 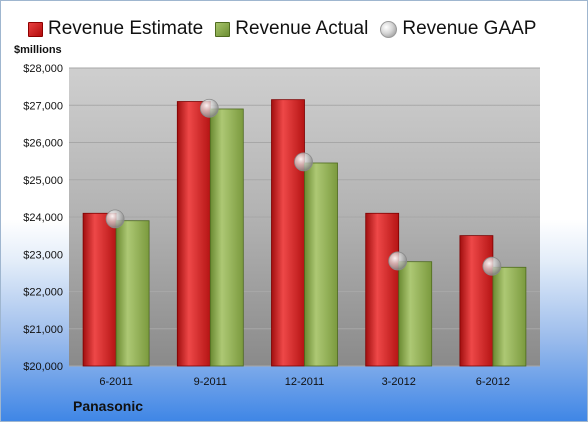 What do you see at coordinates (223, 29) in the screenshot?
I see `legend-swatch-revenue-actual` at bounding box center [223, 29].